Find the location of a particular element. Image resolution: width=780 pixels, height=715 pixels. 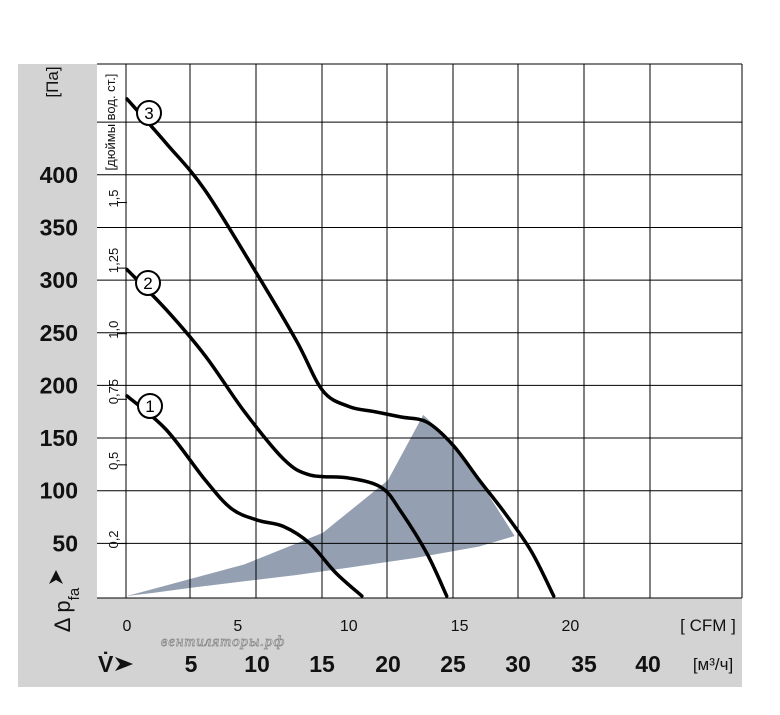

pa-tick-label: 150 is located at coordinates (59, 438).